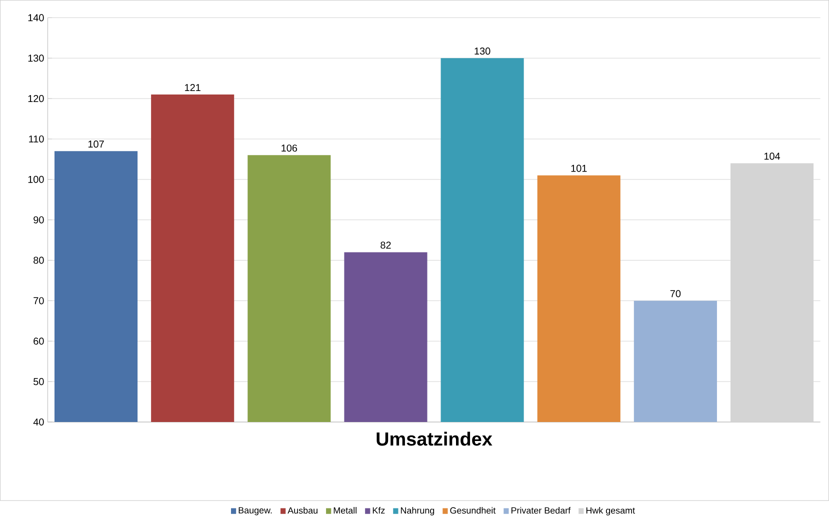  What do you see at coordinates (36, 58) in the screenshot?
I see `y-tick-label: 130` at bounding box center [36, 58].